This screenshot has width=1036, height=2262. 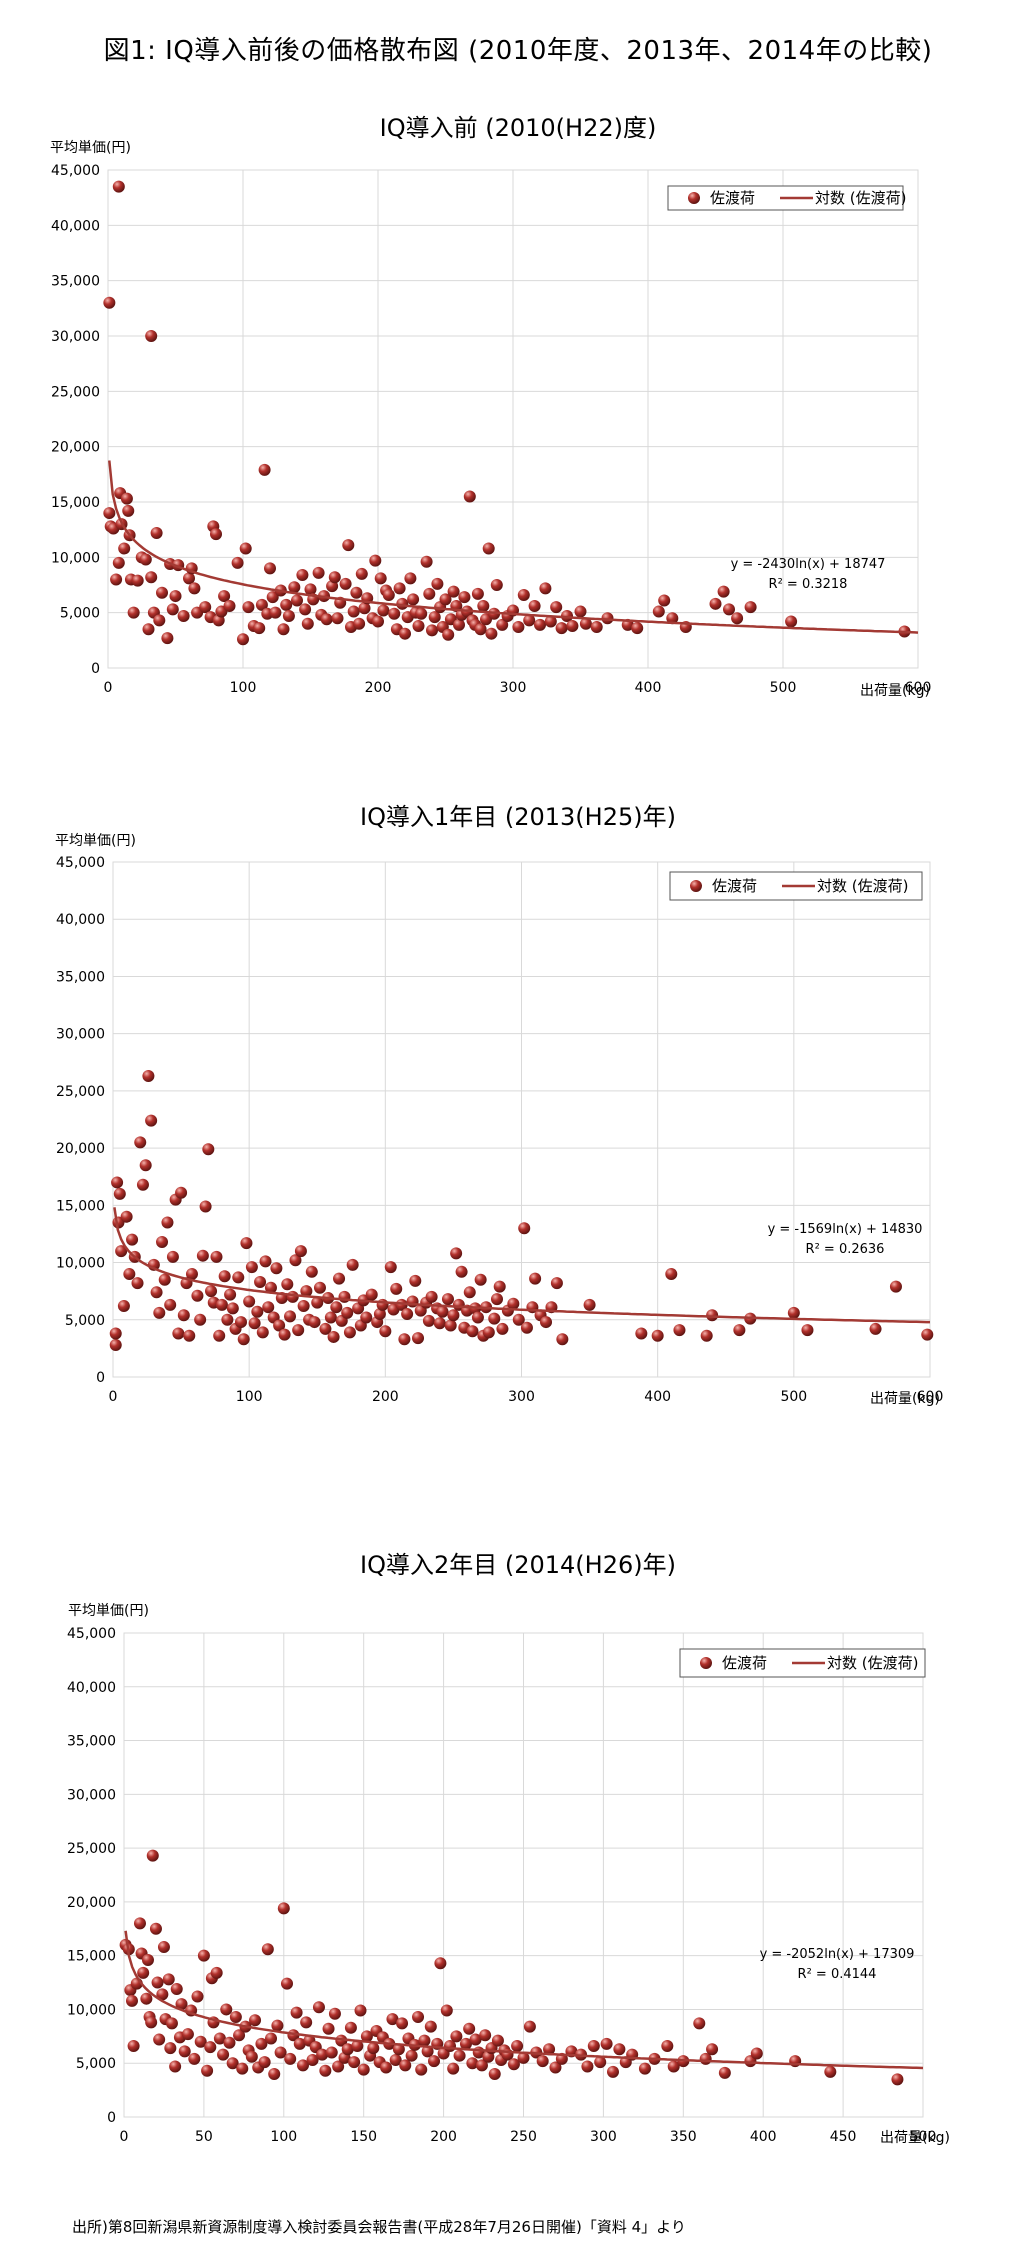 What do you see at coordinates (845, 1249) in the screenshot?
I see `trendline-r2: R² = 0.2636` at bounding box center [845, 1249].